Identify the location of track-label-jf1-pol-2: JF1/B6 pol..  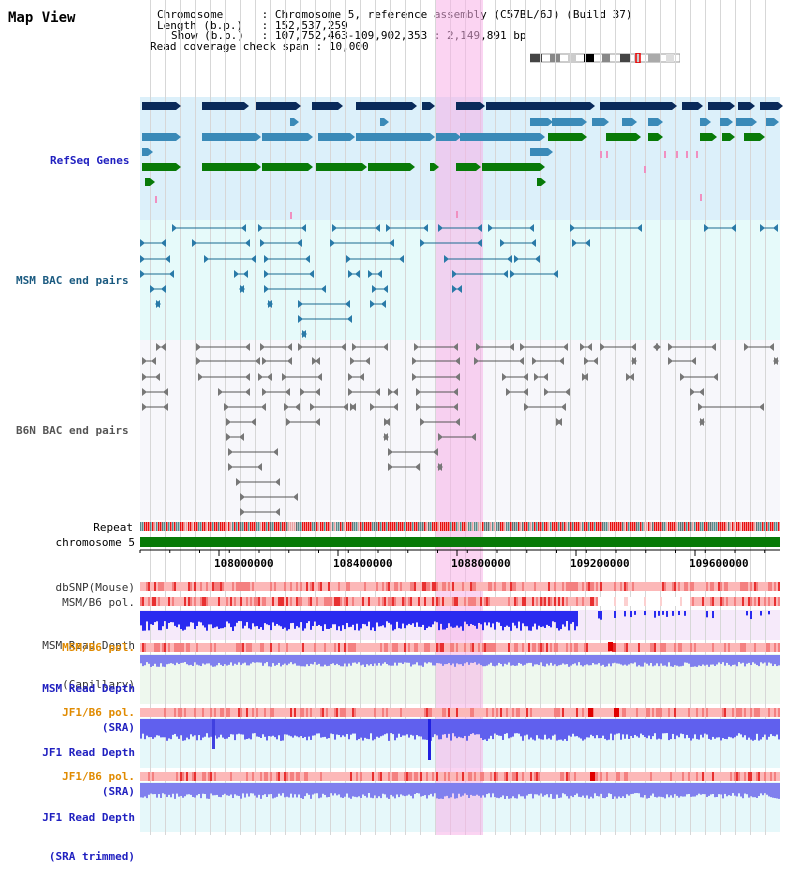
(98, 776).